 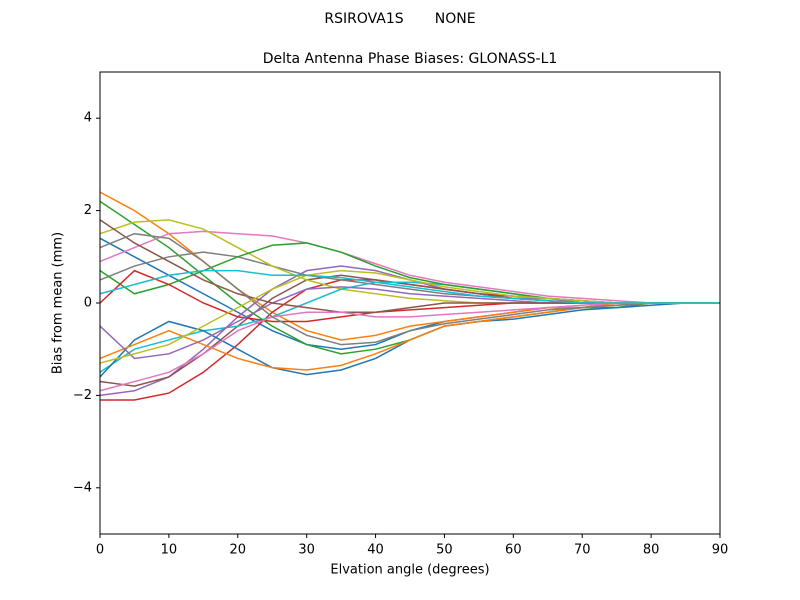 I want to click on chart-suptitle: RSIROVA1S NONE, so click(x=399, y=19).